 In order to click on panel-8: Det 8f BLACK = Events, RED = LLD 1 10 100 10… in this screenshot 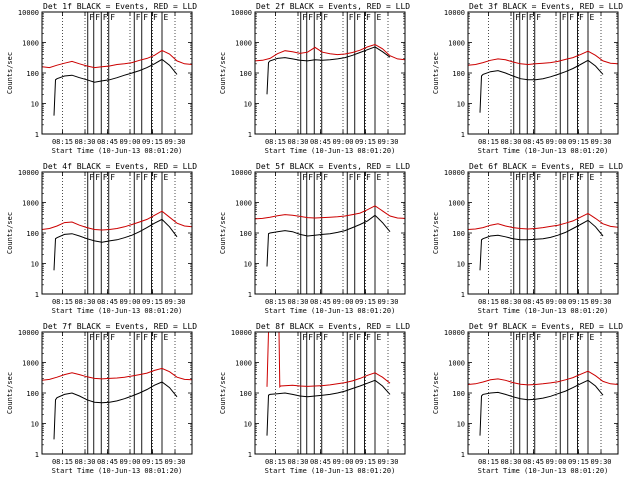, I will do `click(314, 398)`.